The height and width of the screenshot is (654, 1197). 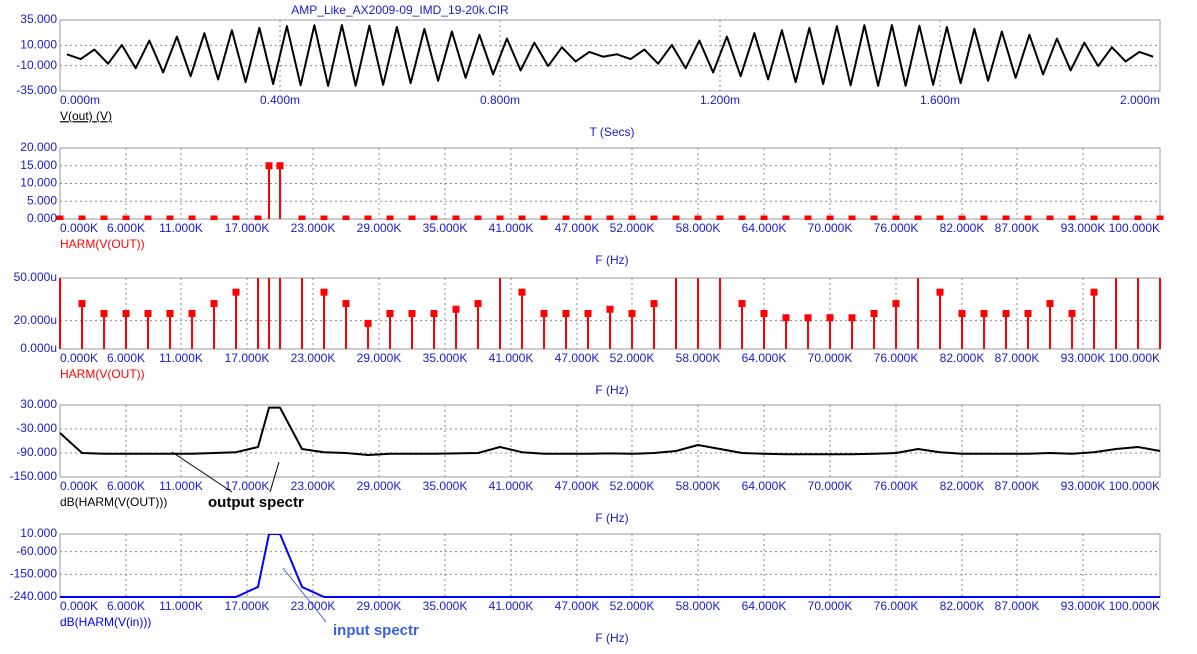 What do you see at coordinates (36, 90) in the screenshot?
I see `y-tick-label: -35.000` at bounding box center [36, 90].